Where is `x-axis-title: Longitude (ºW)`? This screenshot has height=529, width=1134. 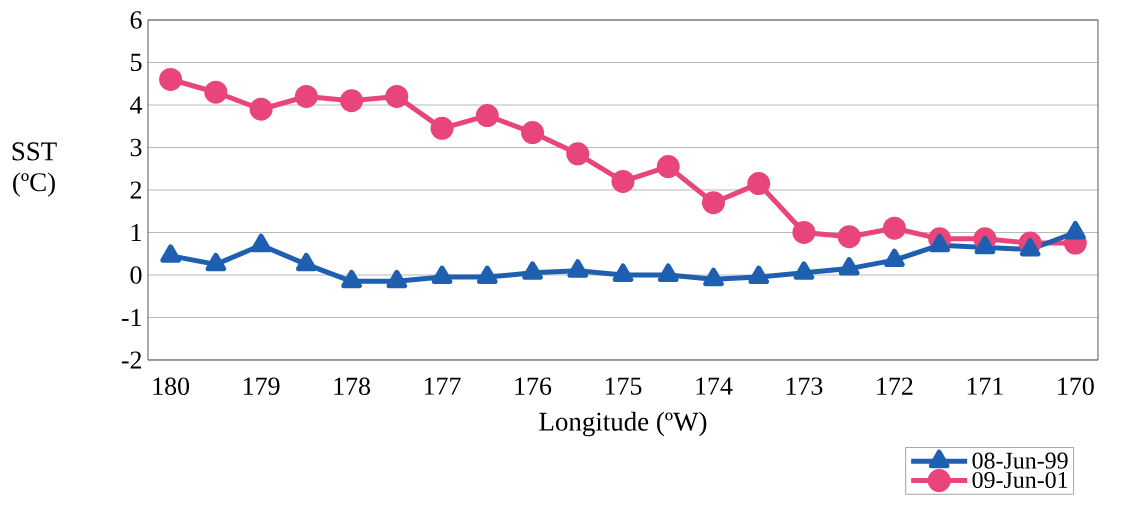
x-axis-title: Longitude (ºW) is located at coordinates (623, 424).